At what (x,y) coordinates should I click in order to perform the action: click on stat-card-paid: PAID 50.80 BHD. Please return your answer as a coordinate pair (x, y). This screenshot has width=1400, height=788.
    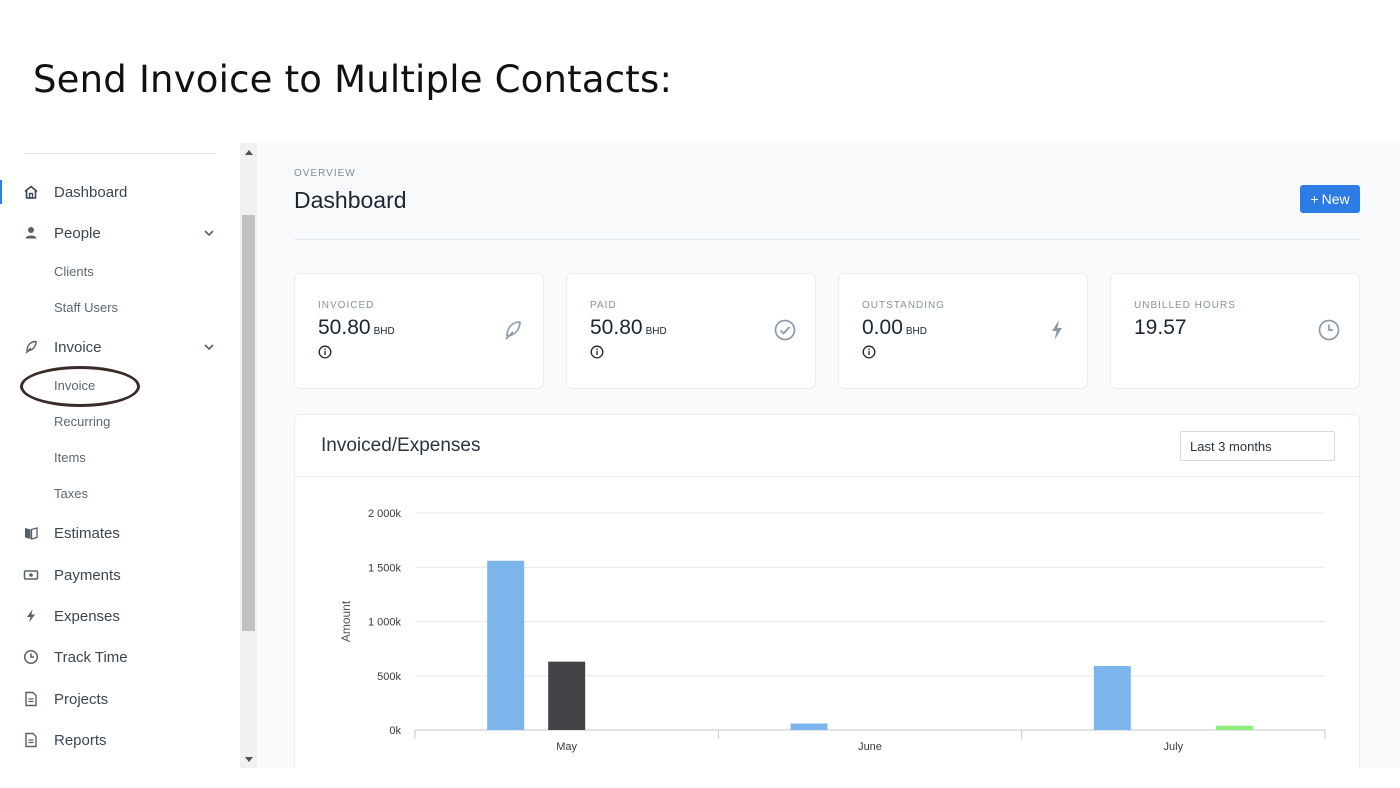
    Looking at the image, I should click on (691, 331).